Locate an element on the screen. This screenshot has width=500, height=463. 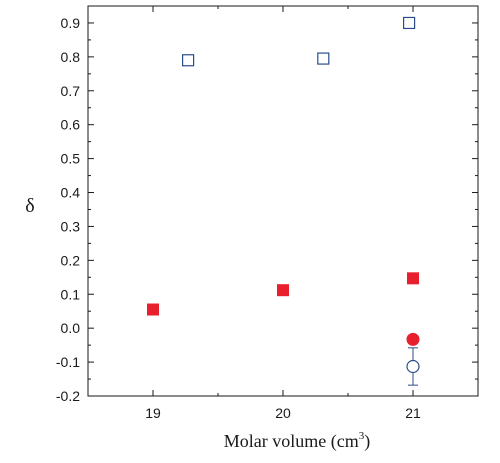
y-tick-label: 0.3 is located at coordinates (71, 226).